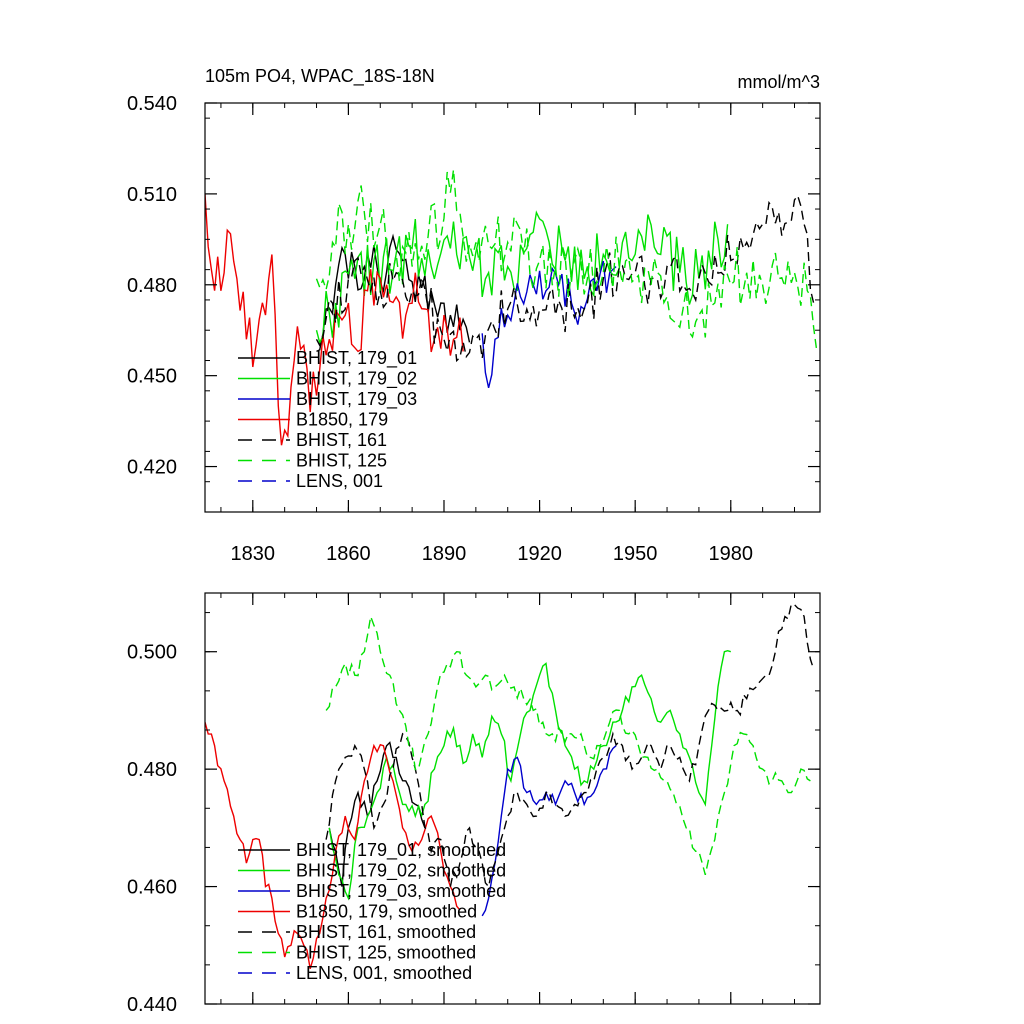  Describe the element at coordinates (384, 973) in the screenshot. I see `legend-label: LENS, 001, smoothed` at that location.